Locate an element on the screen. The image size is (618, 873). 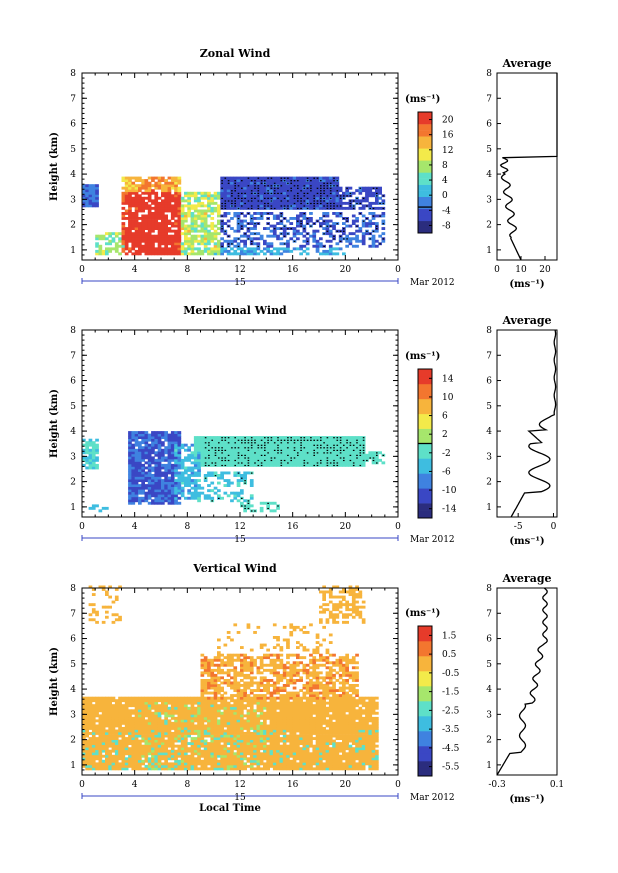
meridional-colorbar-label: 10 is located at coordinates (448, 398).